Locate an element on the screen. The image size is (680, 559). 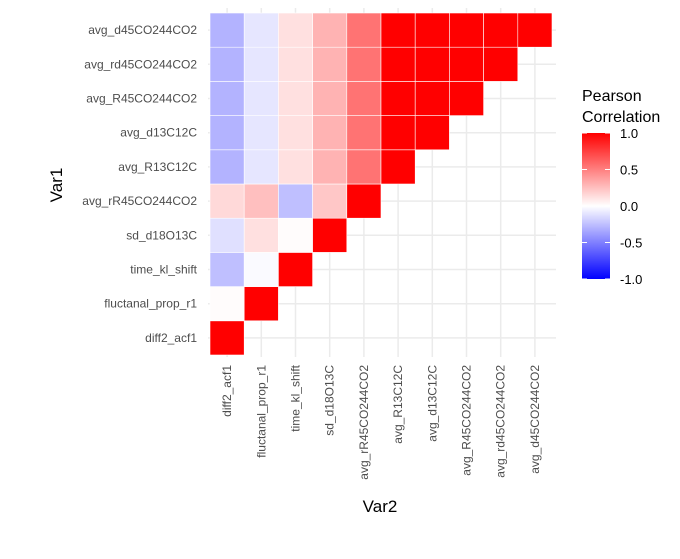
legend-tick-label: -0.5 is located at coordinates (631, 243).